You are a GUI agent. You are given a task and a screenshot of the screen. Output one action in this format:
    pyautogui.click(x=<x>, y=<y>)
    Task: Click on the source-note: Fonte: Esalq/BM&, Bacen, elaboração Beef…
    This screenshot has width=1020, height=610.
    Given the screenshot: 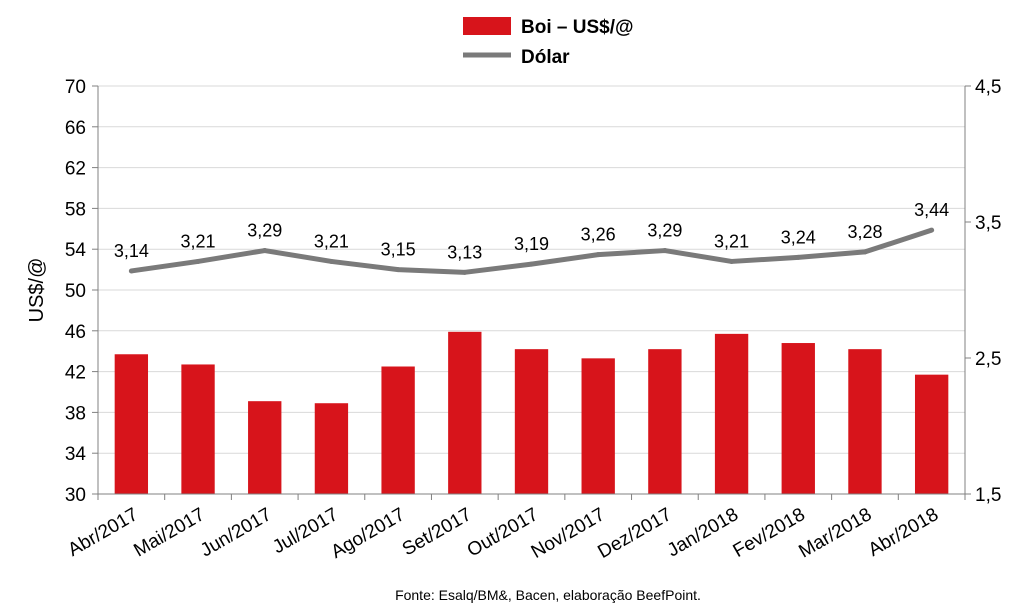 What is the action you would take?
    pyautogui.click(x=548, y=595)
    